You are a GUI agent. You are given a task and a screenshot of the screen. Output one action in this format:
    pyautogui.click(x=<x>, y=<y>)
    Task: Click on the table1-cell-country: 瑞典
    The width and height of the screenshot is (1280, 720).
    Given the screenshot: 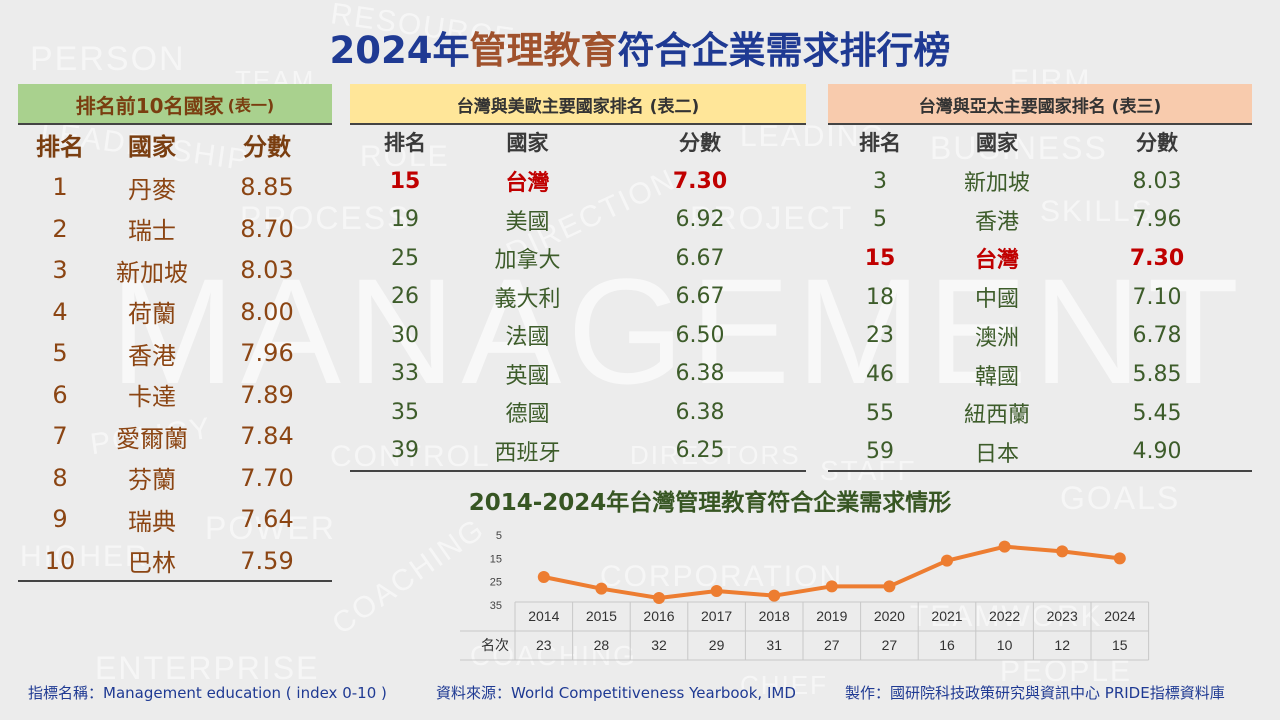 What is the action you would take?
    pyautogui.click(x=152, y=521)
    